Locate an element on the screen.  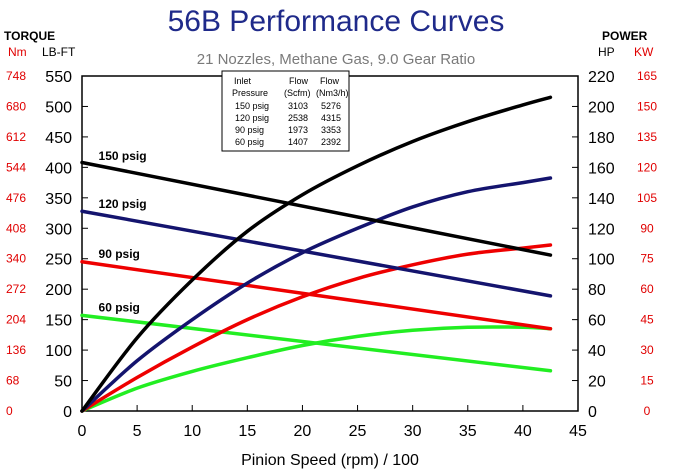
x-tick-label: 30 is located at coordinates (413, 431).